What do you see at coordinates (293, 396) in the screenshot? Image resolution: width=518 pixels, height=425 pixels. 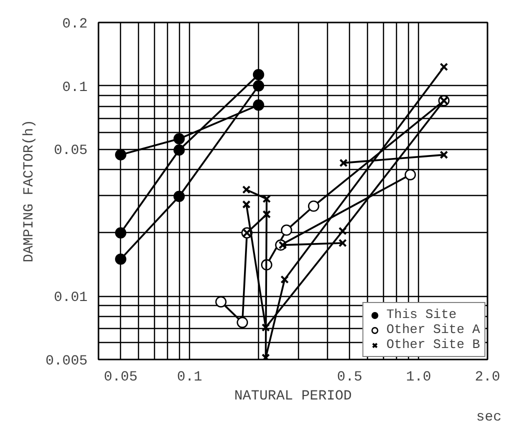 I see `x-axis-title: NATURAL PERIOD` at bounding box center [293, 396].